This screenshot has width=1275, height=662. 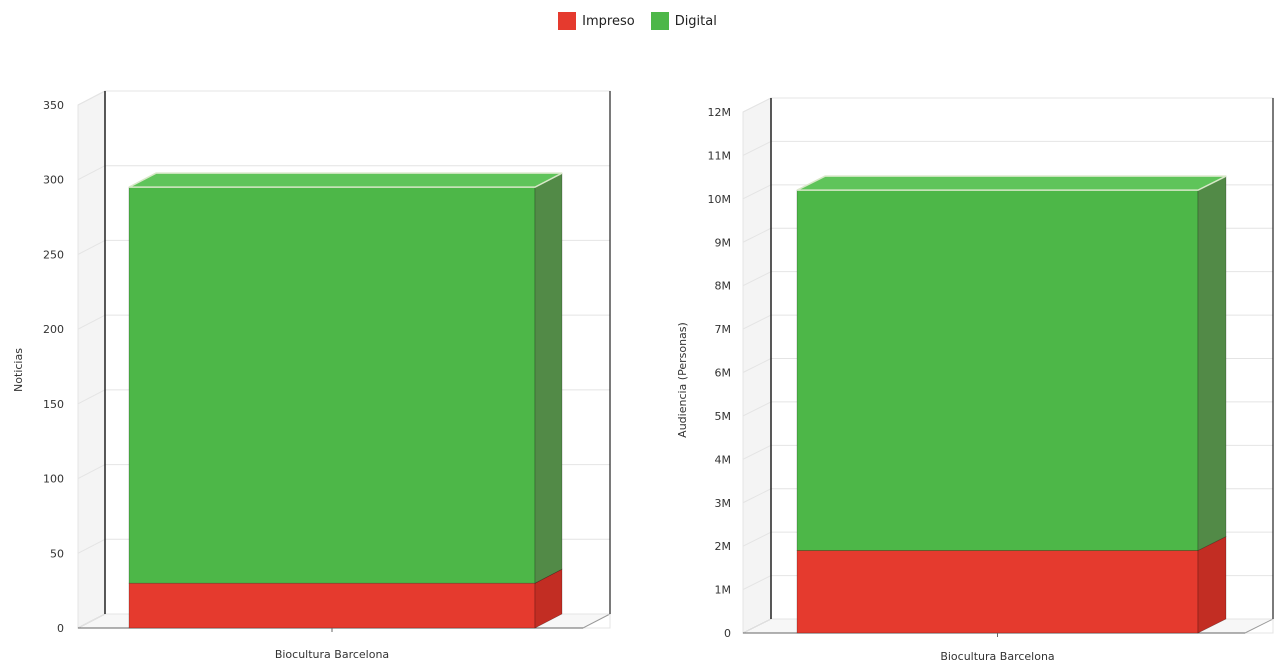 What do you see at coordinates (53, 329) in the screenshot?
I see `y-tick-label: 200` at bounding box center [53, 329].